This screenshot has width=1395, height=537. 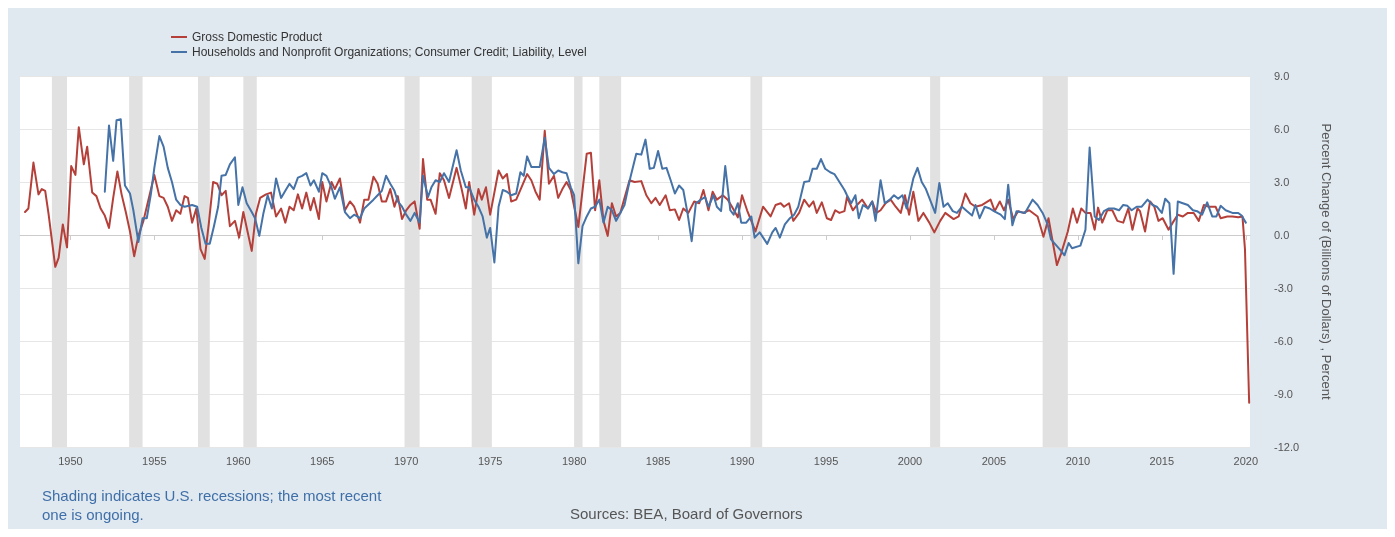 I want to click on x-tick-label: 2010, so click(x=1078, y=460).